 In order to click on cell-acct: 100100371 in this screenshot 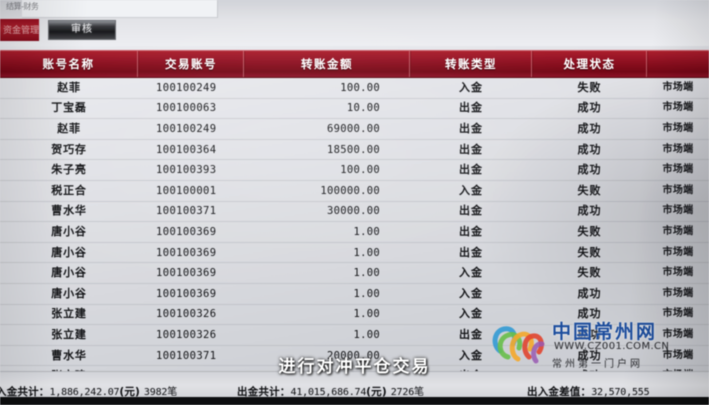, I will do `click(186, 355)`.